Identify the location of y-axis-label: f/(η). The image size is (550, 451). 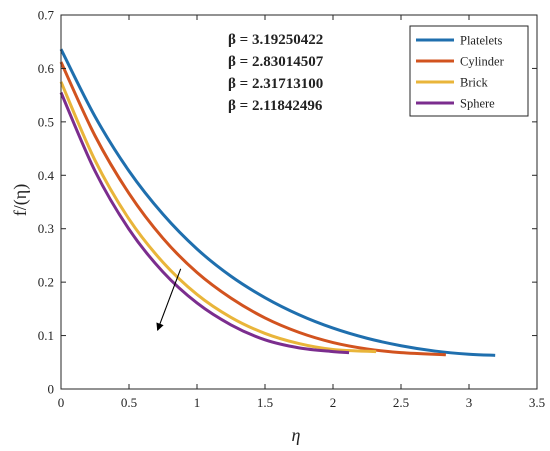
(20, 200).